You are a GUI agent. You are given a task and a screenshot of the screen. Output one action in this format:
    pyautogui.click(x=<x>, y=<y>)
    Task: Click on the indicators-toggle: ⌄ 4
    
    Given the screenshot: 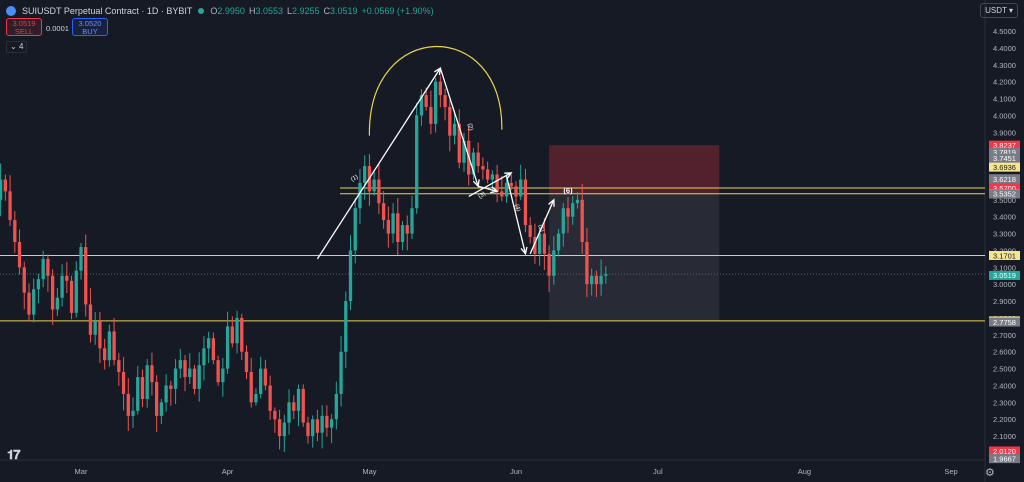 What is the action you would take?
    pyautogui.click(x=17, y=47)
    